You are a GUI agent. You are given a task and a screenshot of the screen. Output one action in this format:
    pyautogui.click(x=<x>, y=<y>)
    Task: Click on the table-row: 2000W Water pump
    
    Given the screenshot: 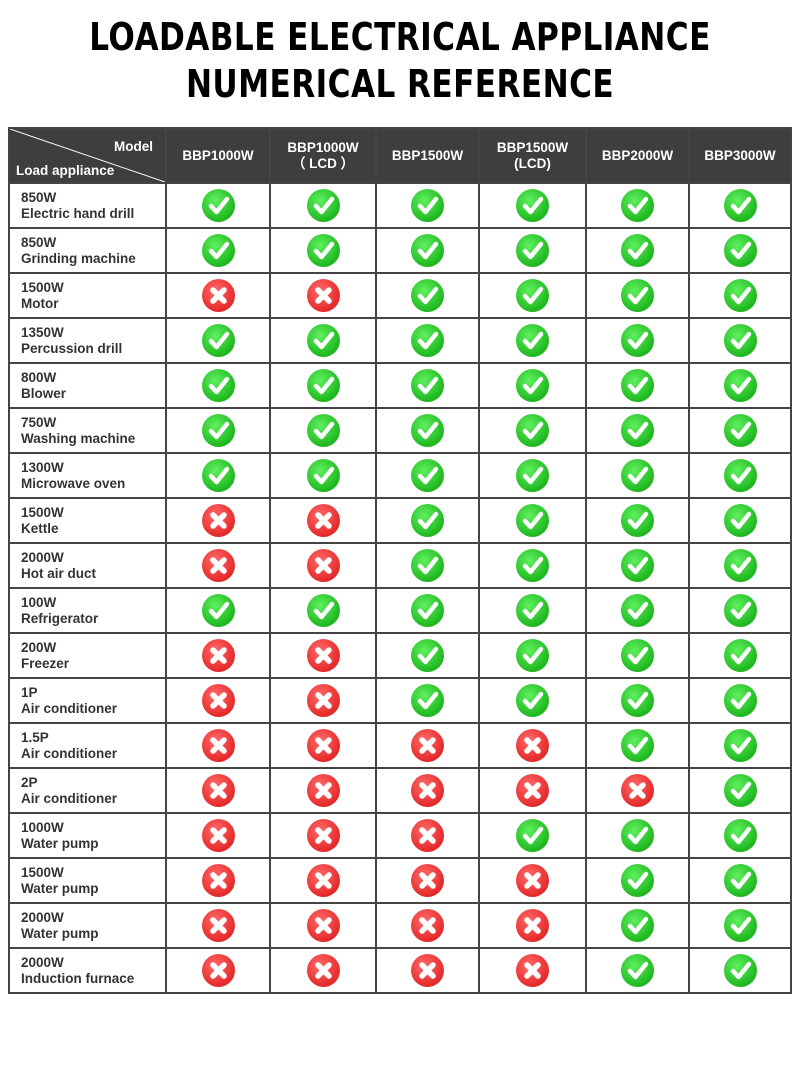 What is the action you would take?
    pyautogui.click(x=400, y=925)
    